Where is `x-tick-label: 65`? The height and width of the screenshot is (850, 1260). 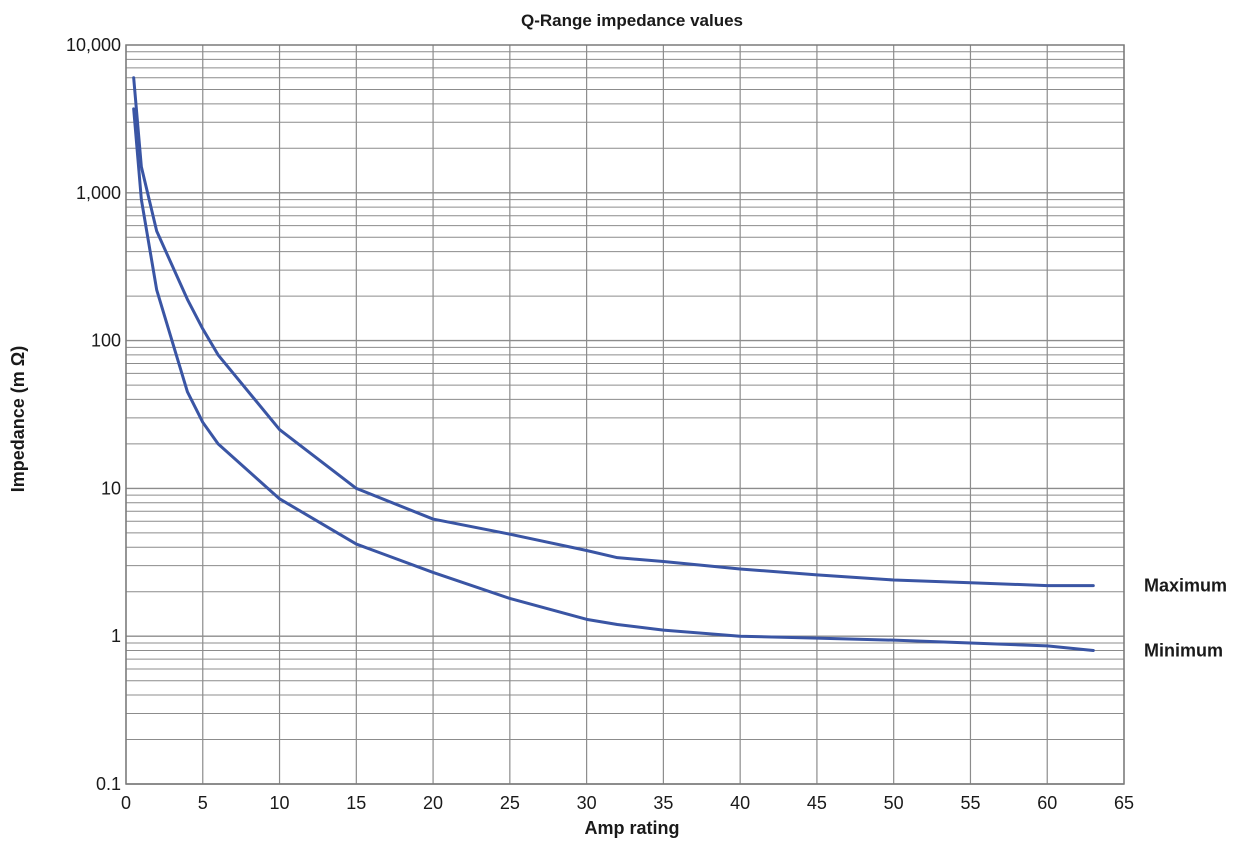 x-tick-label: 65 is located at coordinates (1124, 803).